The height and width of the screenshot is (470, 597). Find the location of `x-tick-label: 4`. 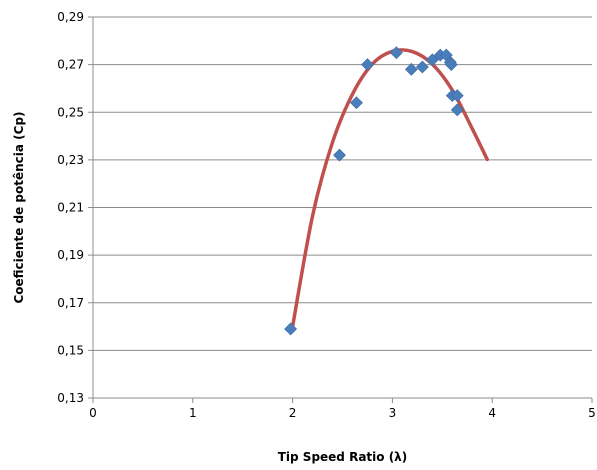

x-tick-label: 4 is located at coordinates (492, 413).